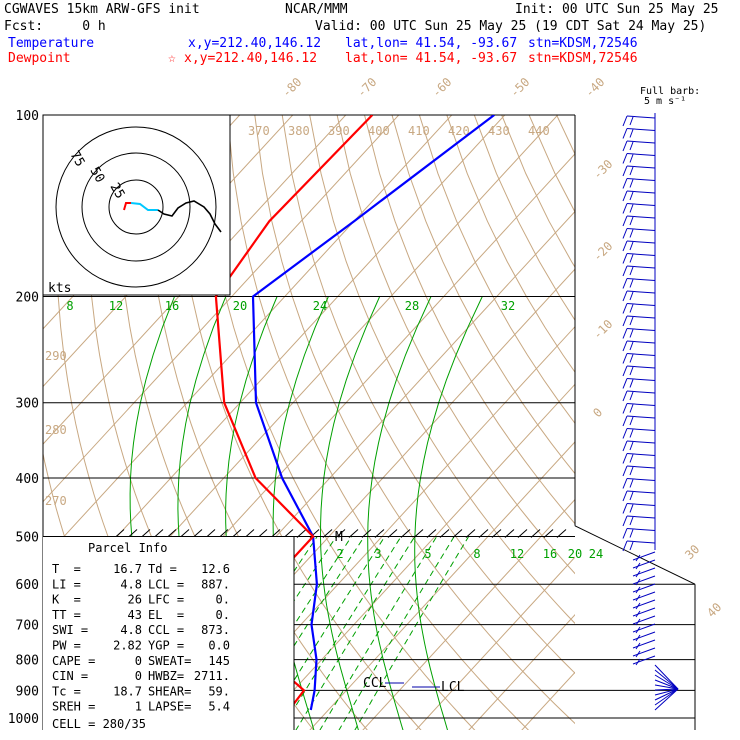 This screenshot has width=740, height=740. I want to click on parcel-value: 26, so click(135, 600).